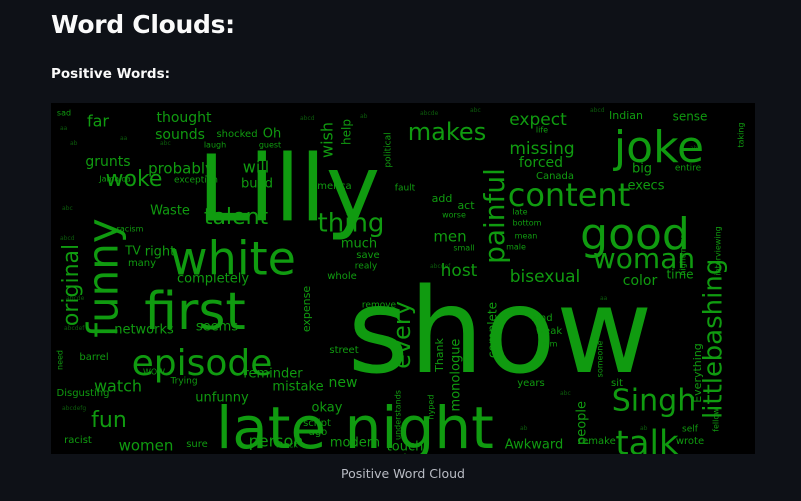 Image resolution: width=801 pixels, height=501 pixels. Describe the element at coordinates (541, 163) in the screenshot. I see `cloud-word: forced` at that location.